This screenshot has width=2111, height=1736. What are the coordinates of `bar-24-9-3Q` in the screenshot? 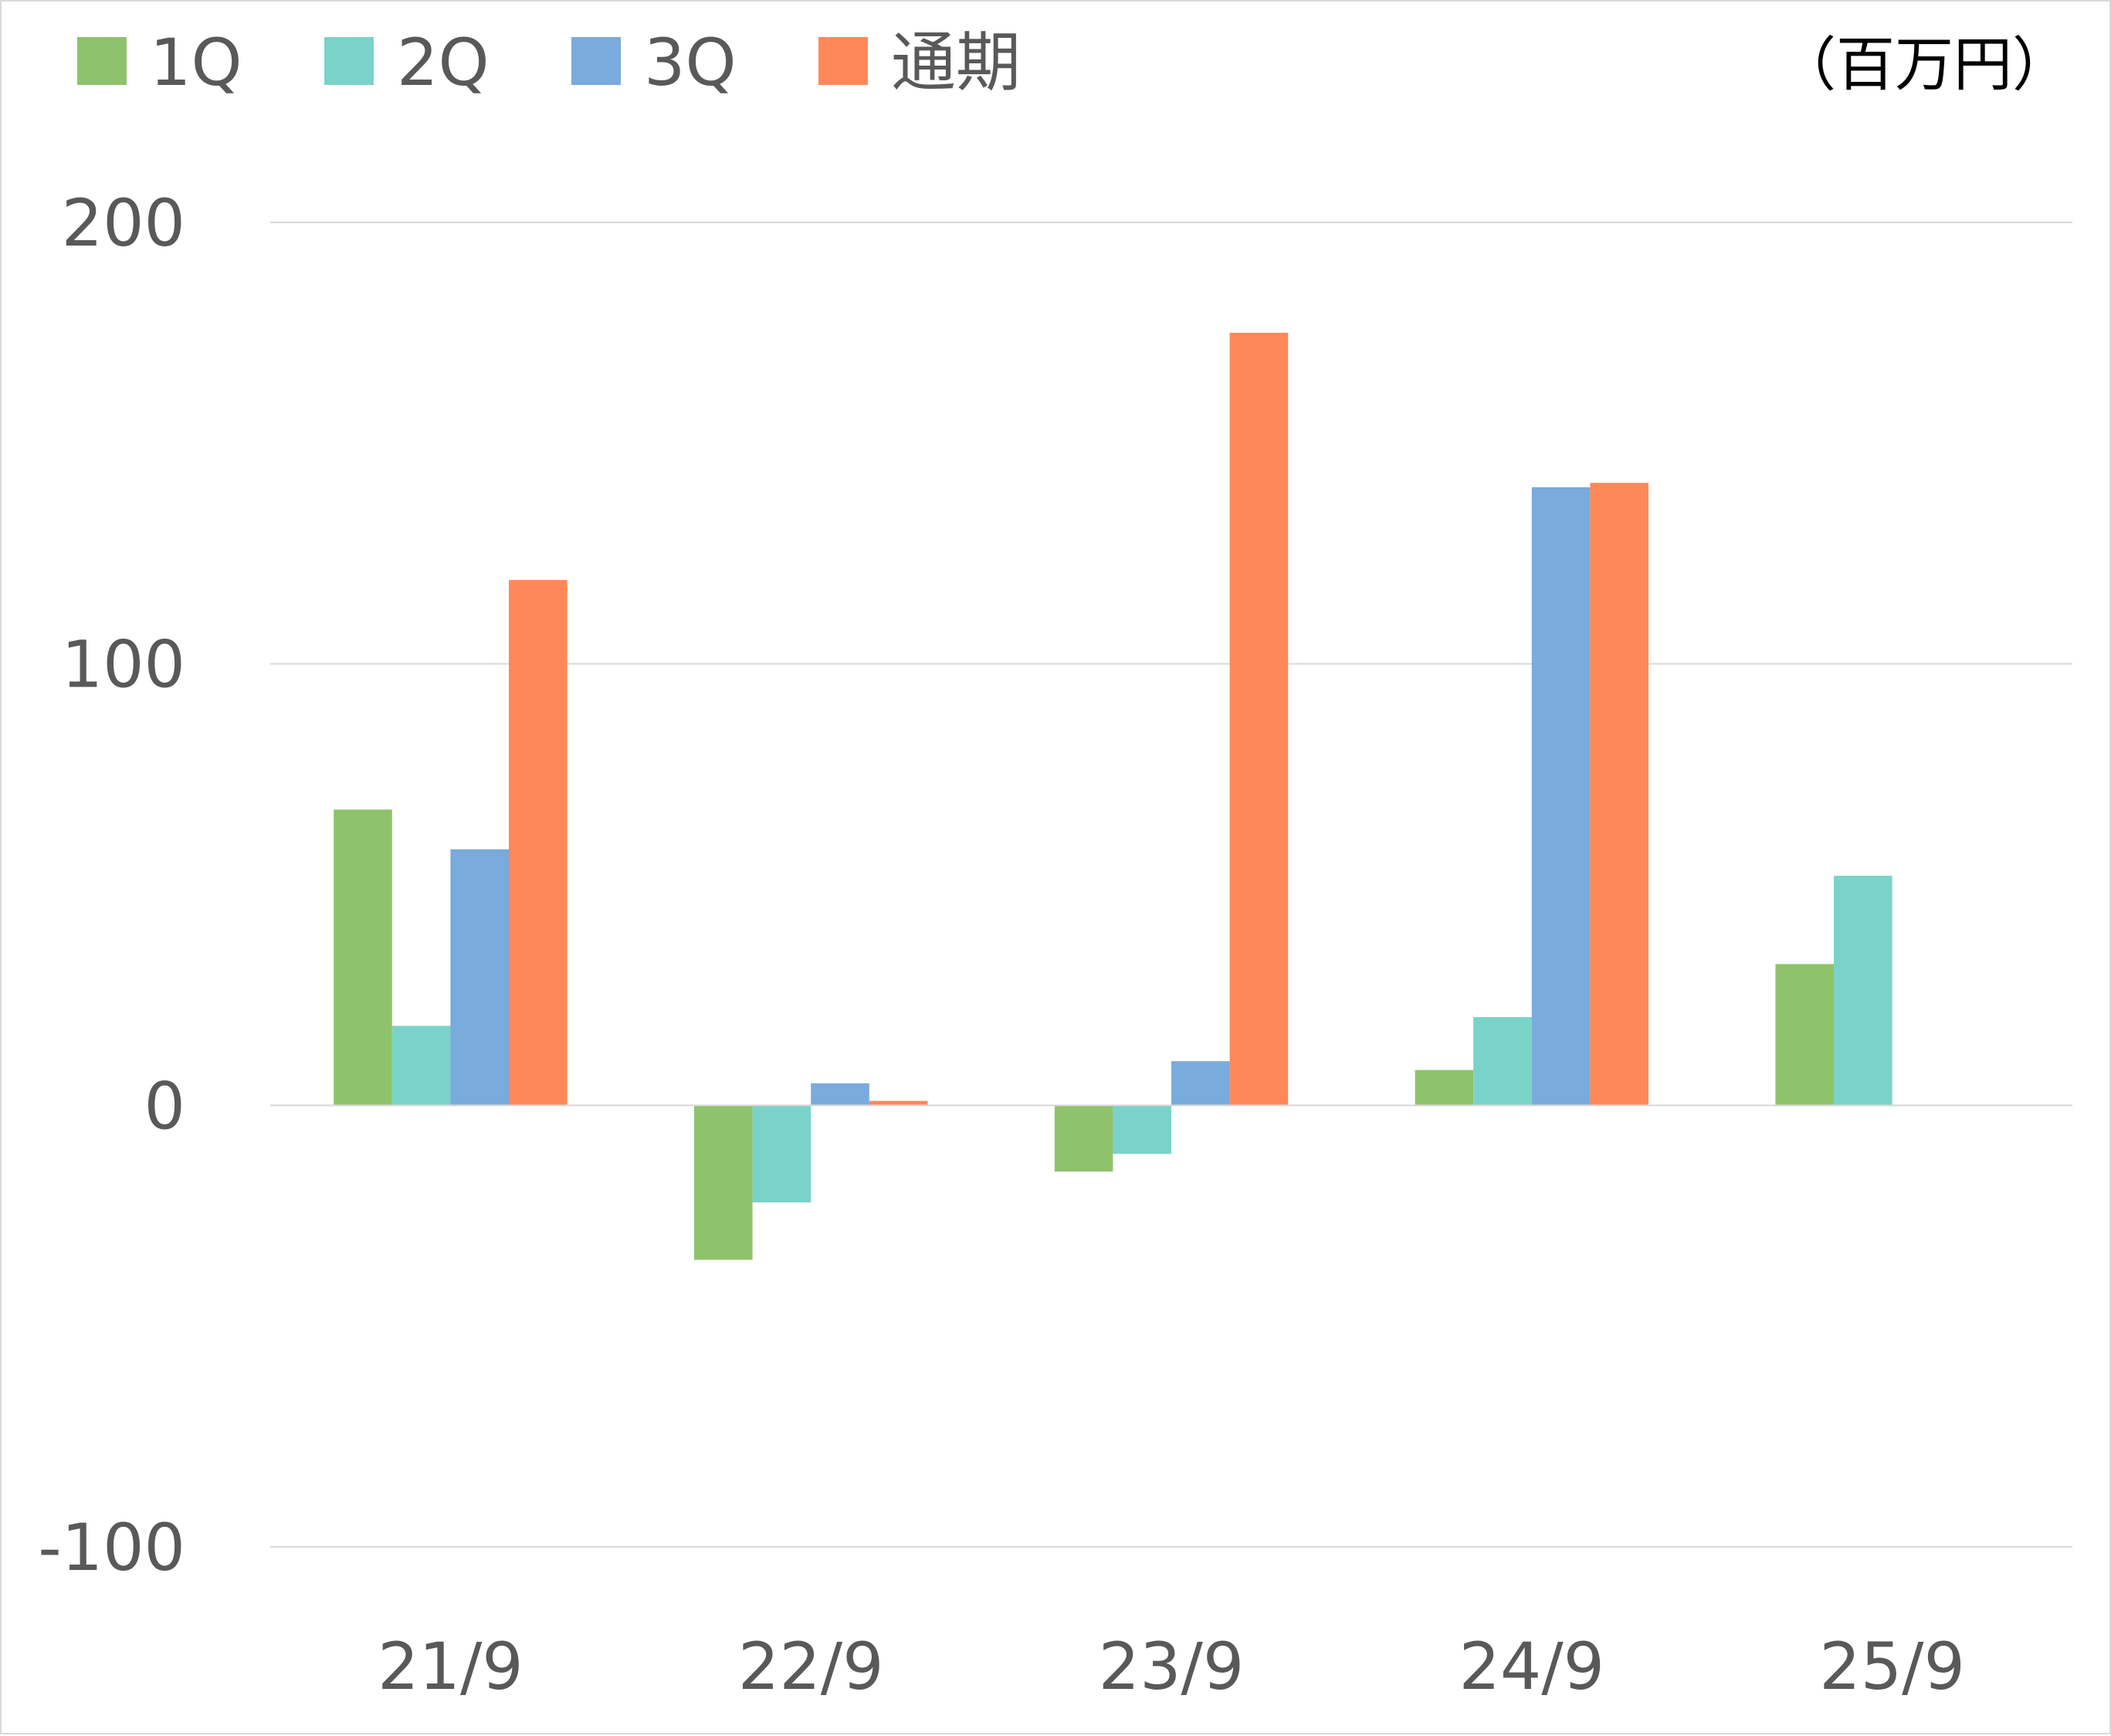 It's located at (1561, 797).